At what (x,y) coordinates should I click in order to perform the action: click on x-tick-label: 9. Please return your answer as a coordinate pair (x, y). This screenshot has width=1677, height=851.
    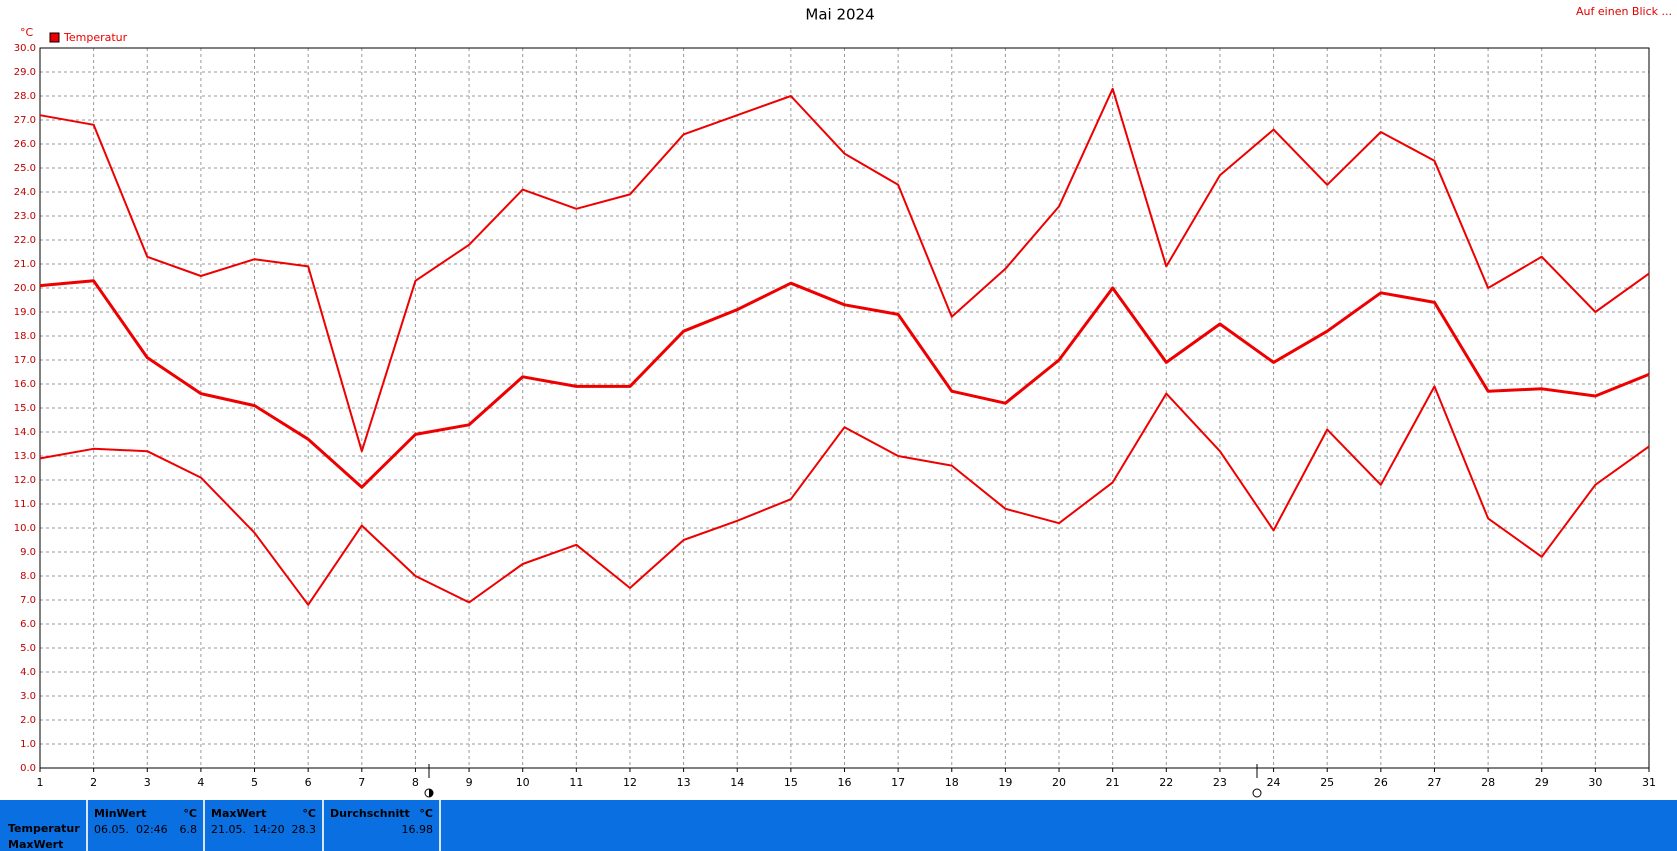
    Looking at the image, I should click on (469, 782).